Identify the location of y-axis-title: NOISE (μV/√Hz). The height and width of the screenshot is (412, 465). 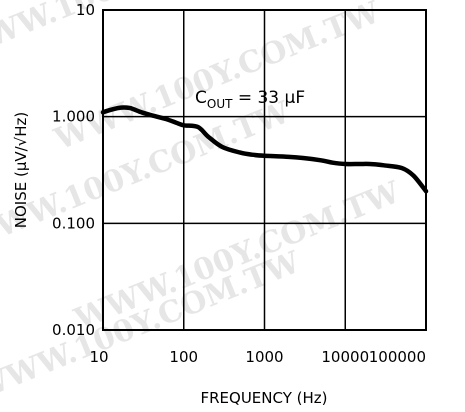
(21, 170).